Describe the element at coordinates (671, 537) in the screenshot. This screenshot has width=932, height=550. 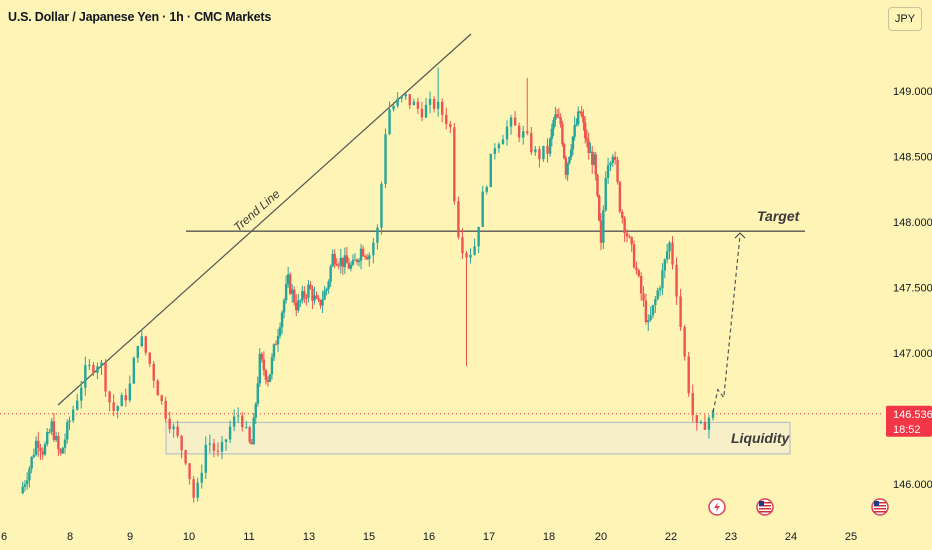
I see `x-tick-label: 22` at that location.